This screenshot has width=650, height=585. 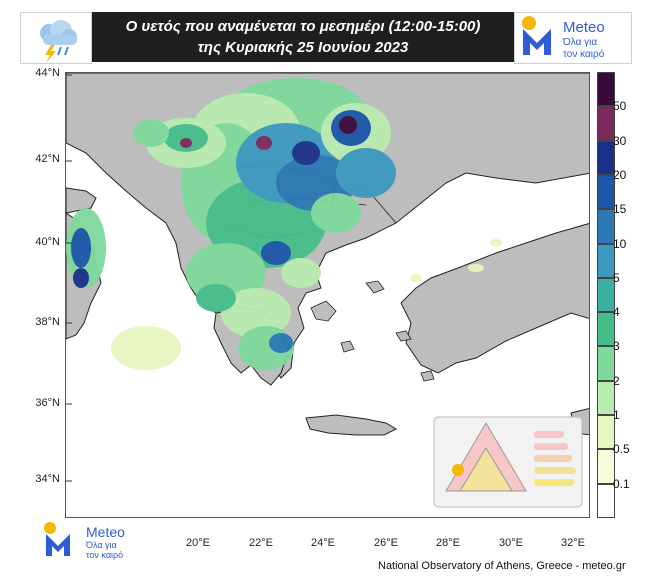 What do you see at coordinates (261, 543) in the screenshot?
I see `lon-label: 22°E` at bounding box center [261, 543].